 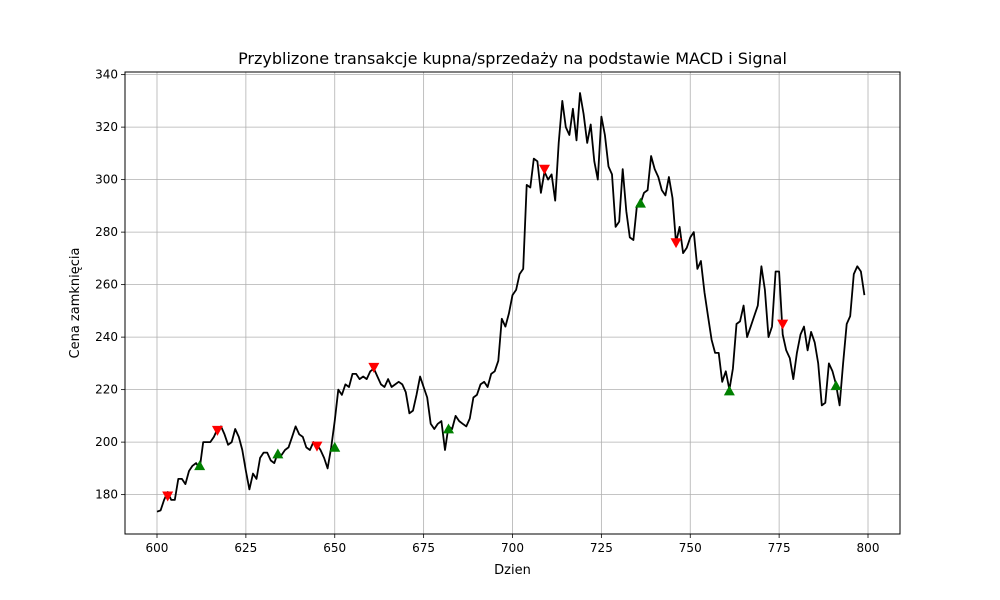 I want to click on x-tick-label: 700, so click(x=512, y=548).